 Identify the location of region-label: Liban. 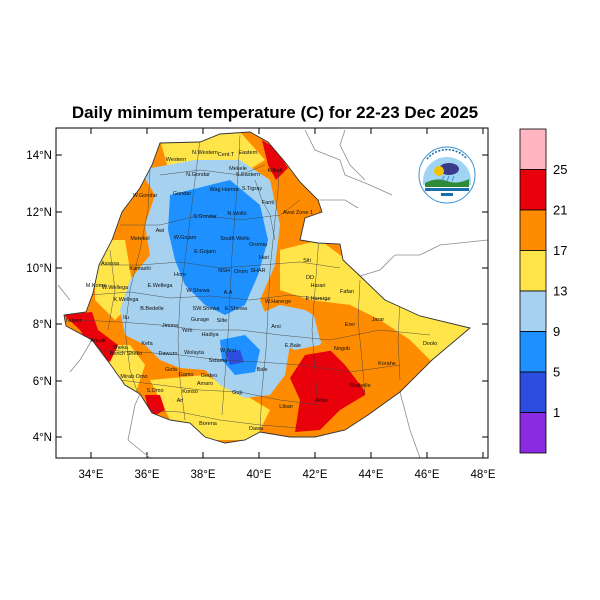
(285, 407).